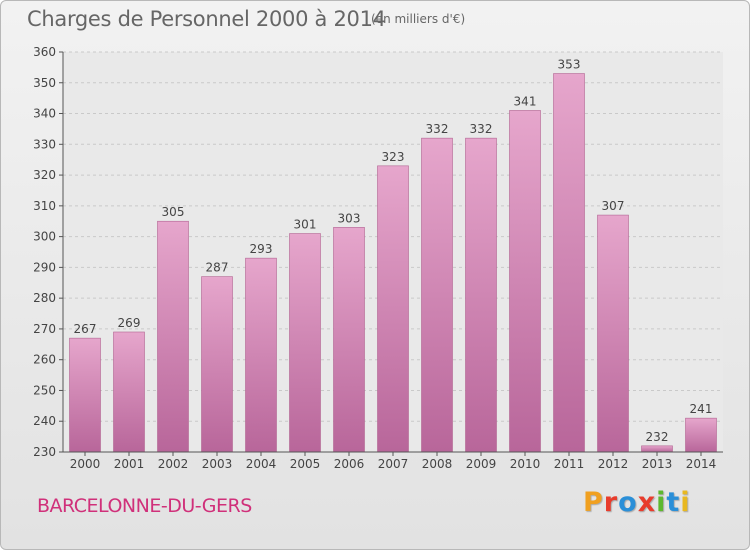 This screenshot has height=550, width=750. I want to click on bar-2006, so click(349, 340).